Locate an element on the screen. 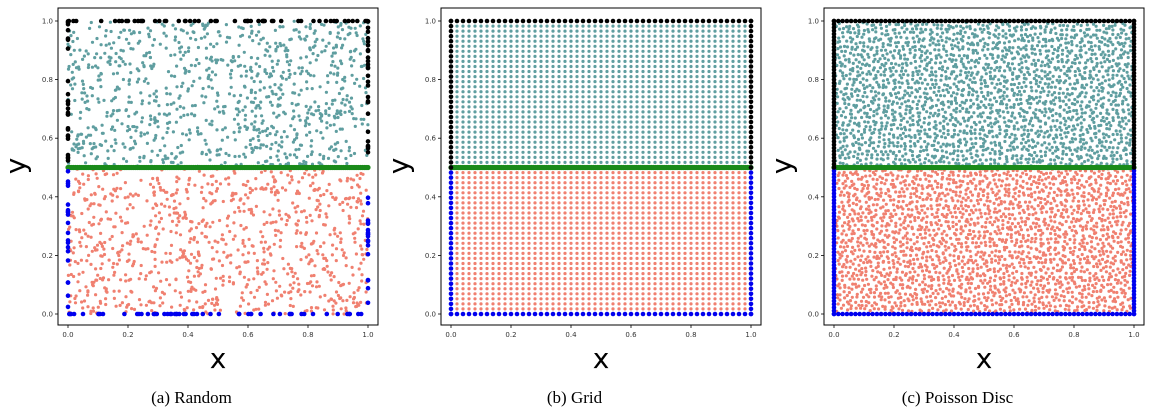 This screenshot has width=1149, height=417. upper-boundary-point is located at coordinates (348, 21).